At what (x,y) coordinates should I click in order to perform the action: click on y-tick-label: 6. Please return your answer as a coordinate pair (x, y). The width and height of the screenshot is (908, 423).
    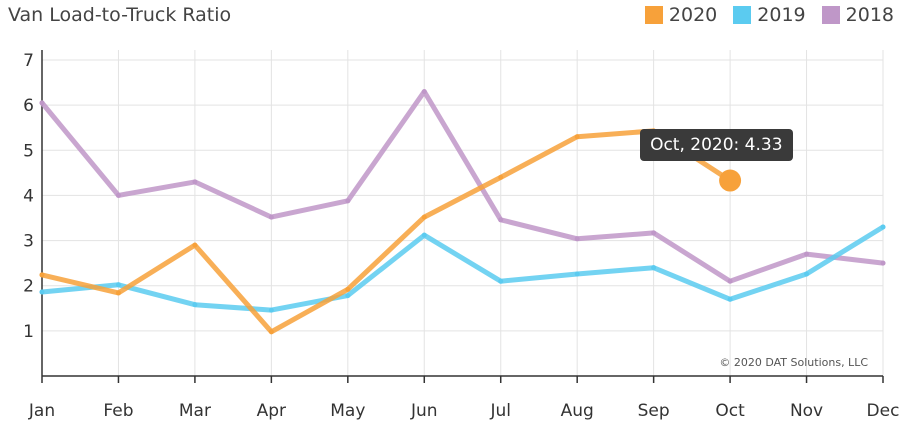
    Looking at the image, I should click on (28, 106).